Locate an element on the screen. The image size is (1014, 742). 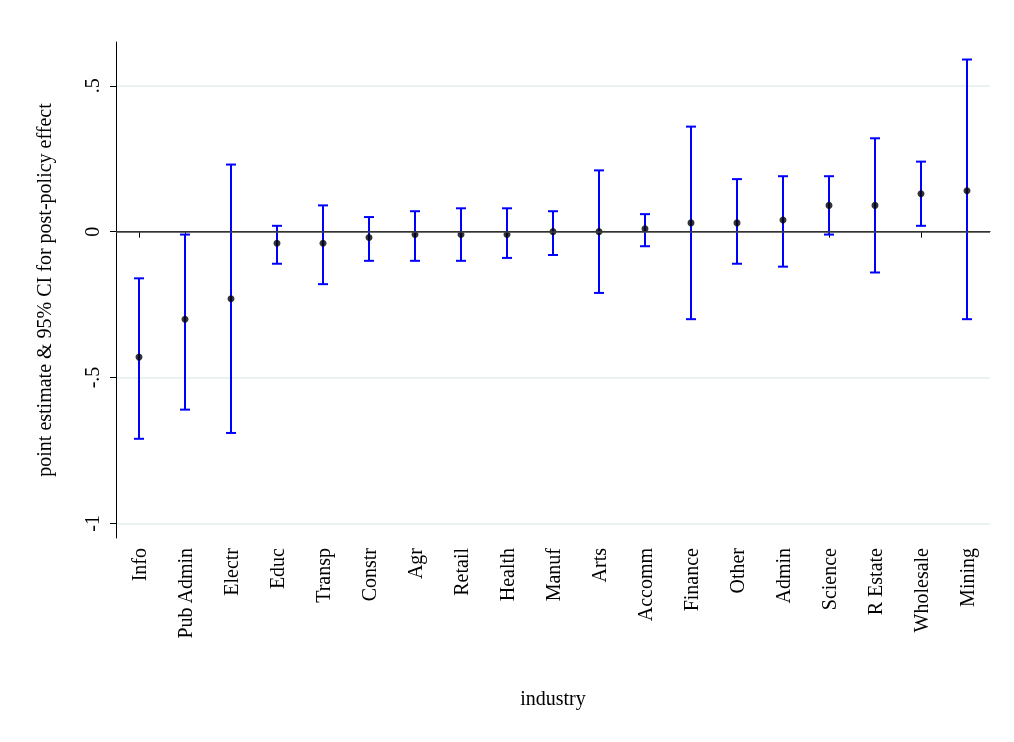
y-tick-label: -.5 is located at coordinates (92, 377).